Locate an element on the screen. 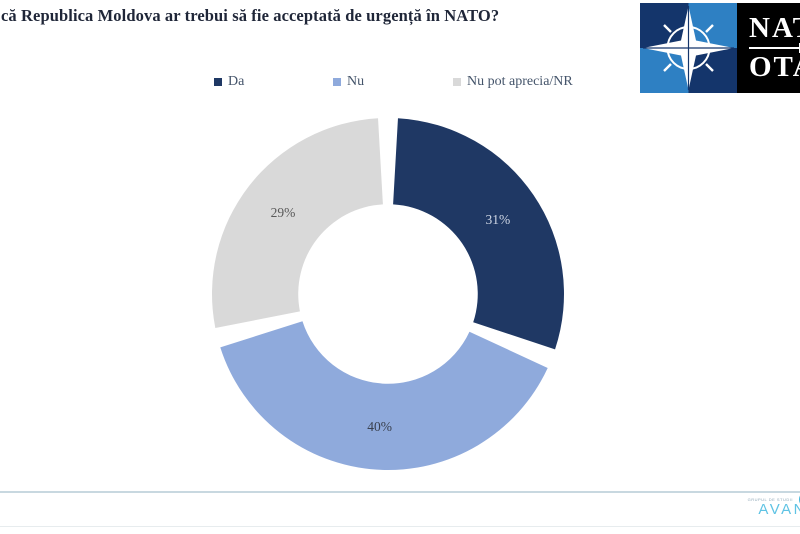  avangarde-tagline: GRUPUL DE STUDII is located at coordinates (770, 499).